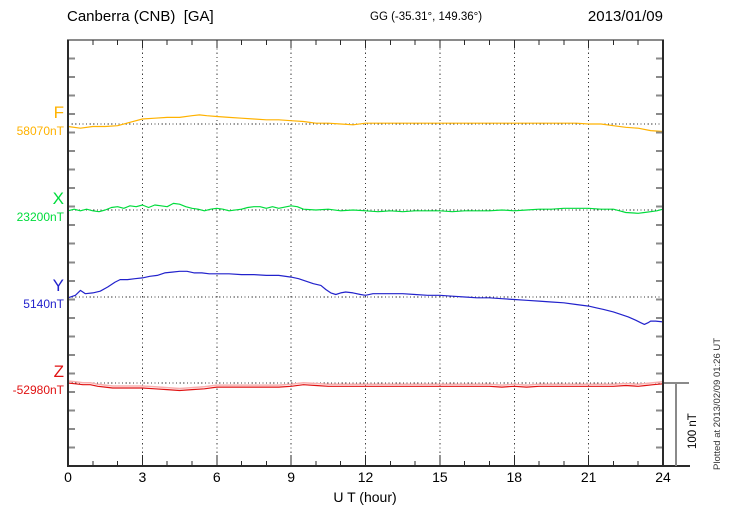 This screenshot has width=730, height=520. I want to click on station-coords: GG (-35.31°, 149.36°), so click(426, 17).